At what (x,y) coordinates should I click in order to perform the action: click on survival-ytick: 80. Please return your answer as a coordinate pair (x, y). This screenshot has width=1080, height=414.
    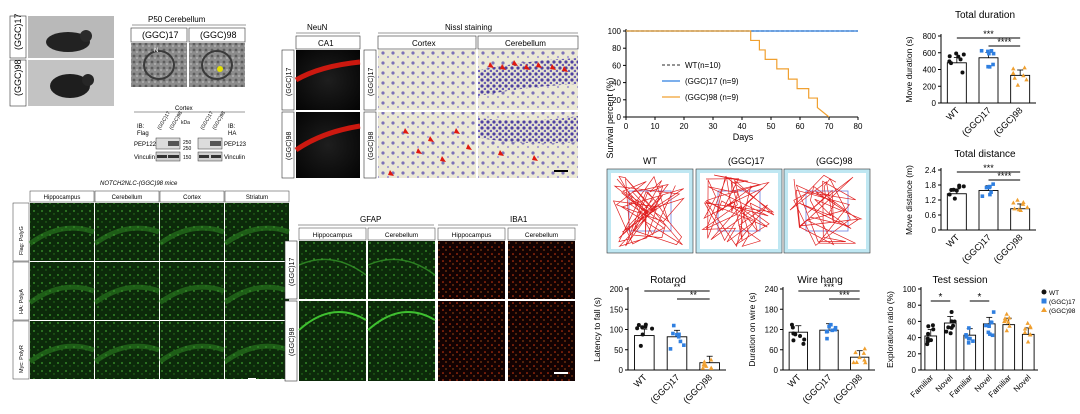
    Looking at the image, I should click on (616, 48).